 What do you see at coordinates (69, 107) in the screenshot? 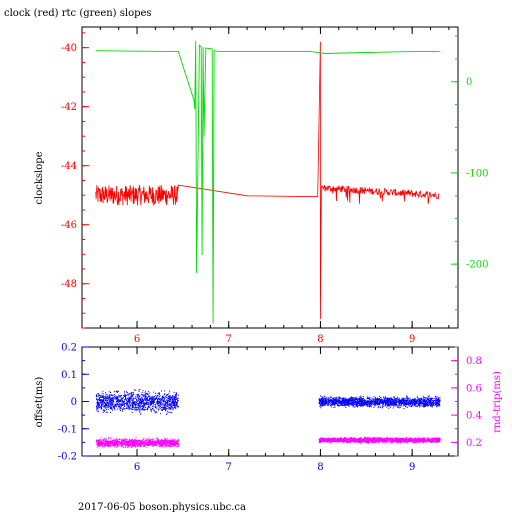
I see `y-tick-label: -42` at bounding box center [69, 107].